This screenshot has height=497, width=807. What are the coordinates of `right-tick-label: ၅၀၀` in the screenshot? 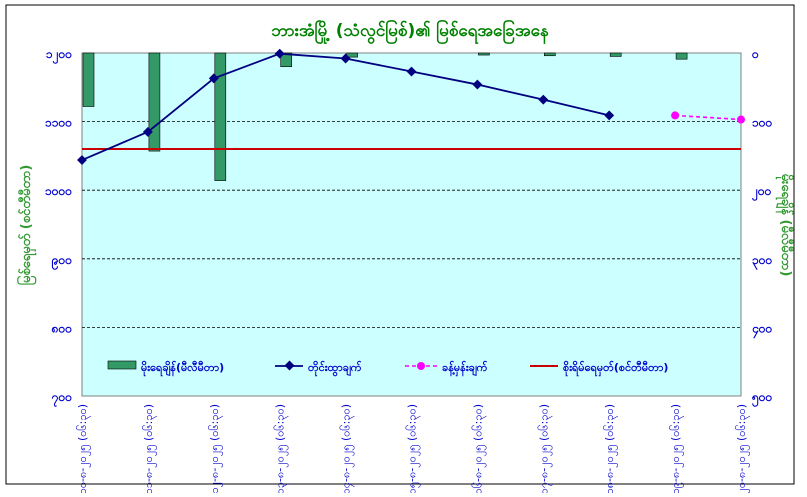 It's located at (762, 399).